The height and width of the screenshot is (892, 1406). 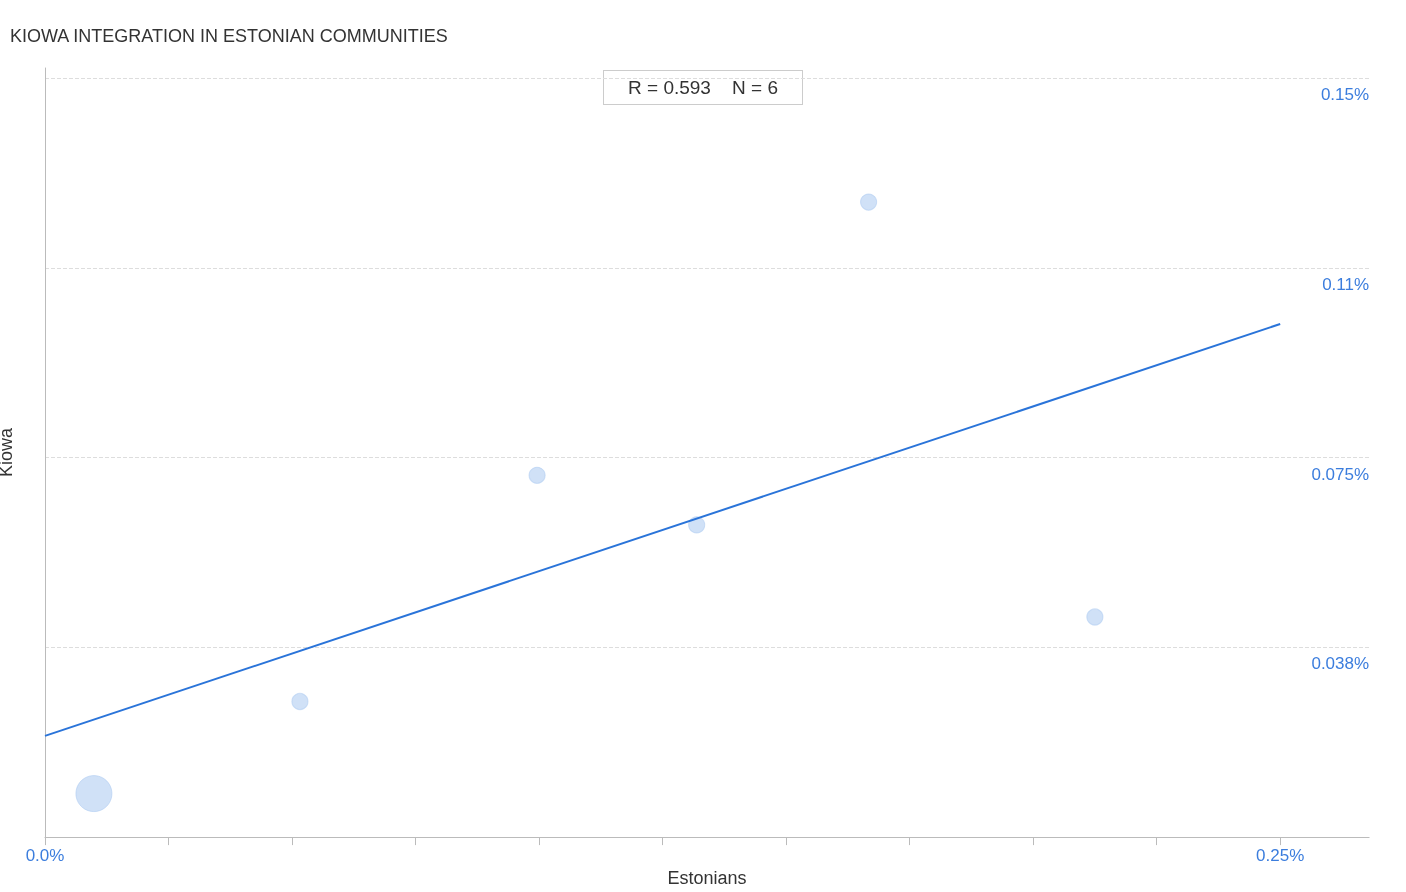 What do you see at coordinates (1340, 474) in the screenshot?
I see `y-tick-label: 0.075%` at bounding box center [1340, 474].